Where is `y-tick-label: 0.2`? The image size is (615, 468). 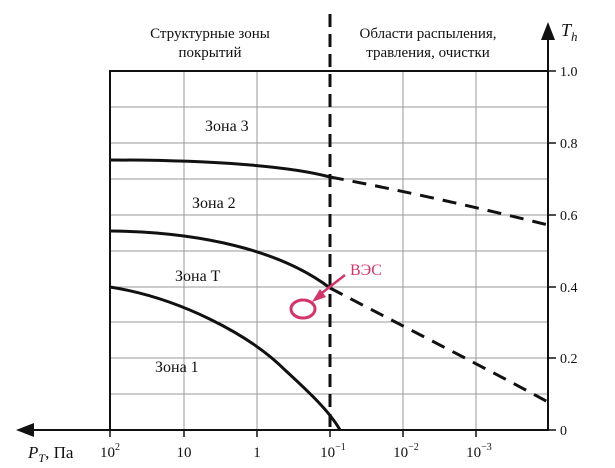 y-tick-label: 0.2 is located at coordinates (569, 359).